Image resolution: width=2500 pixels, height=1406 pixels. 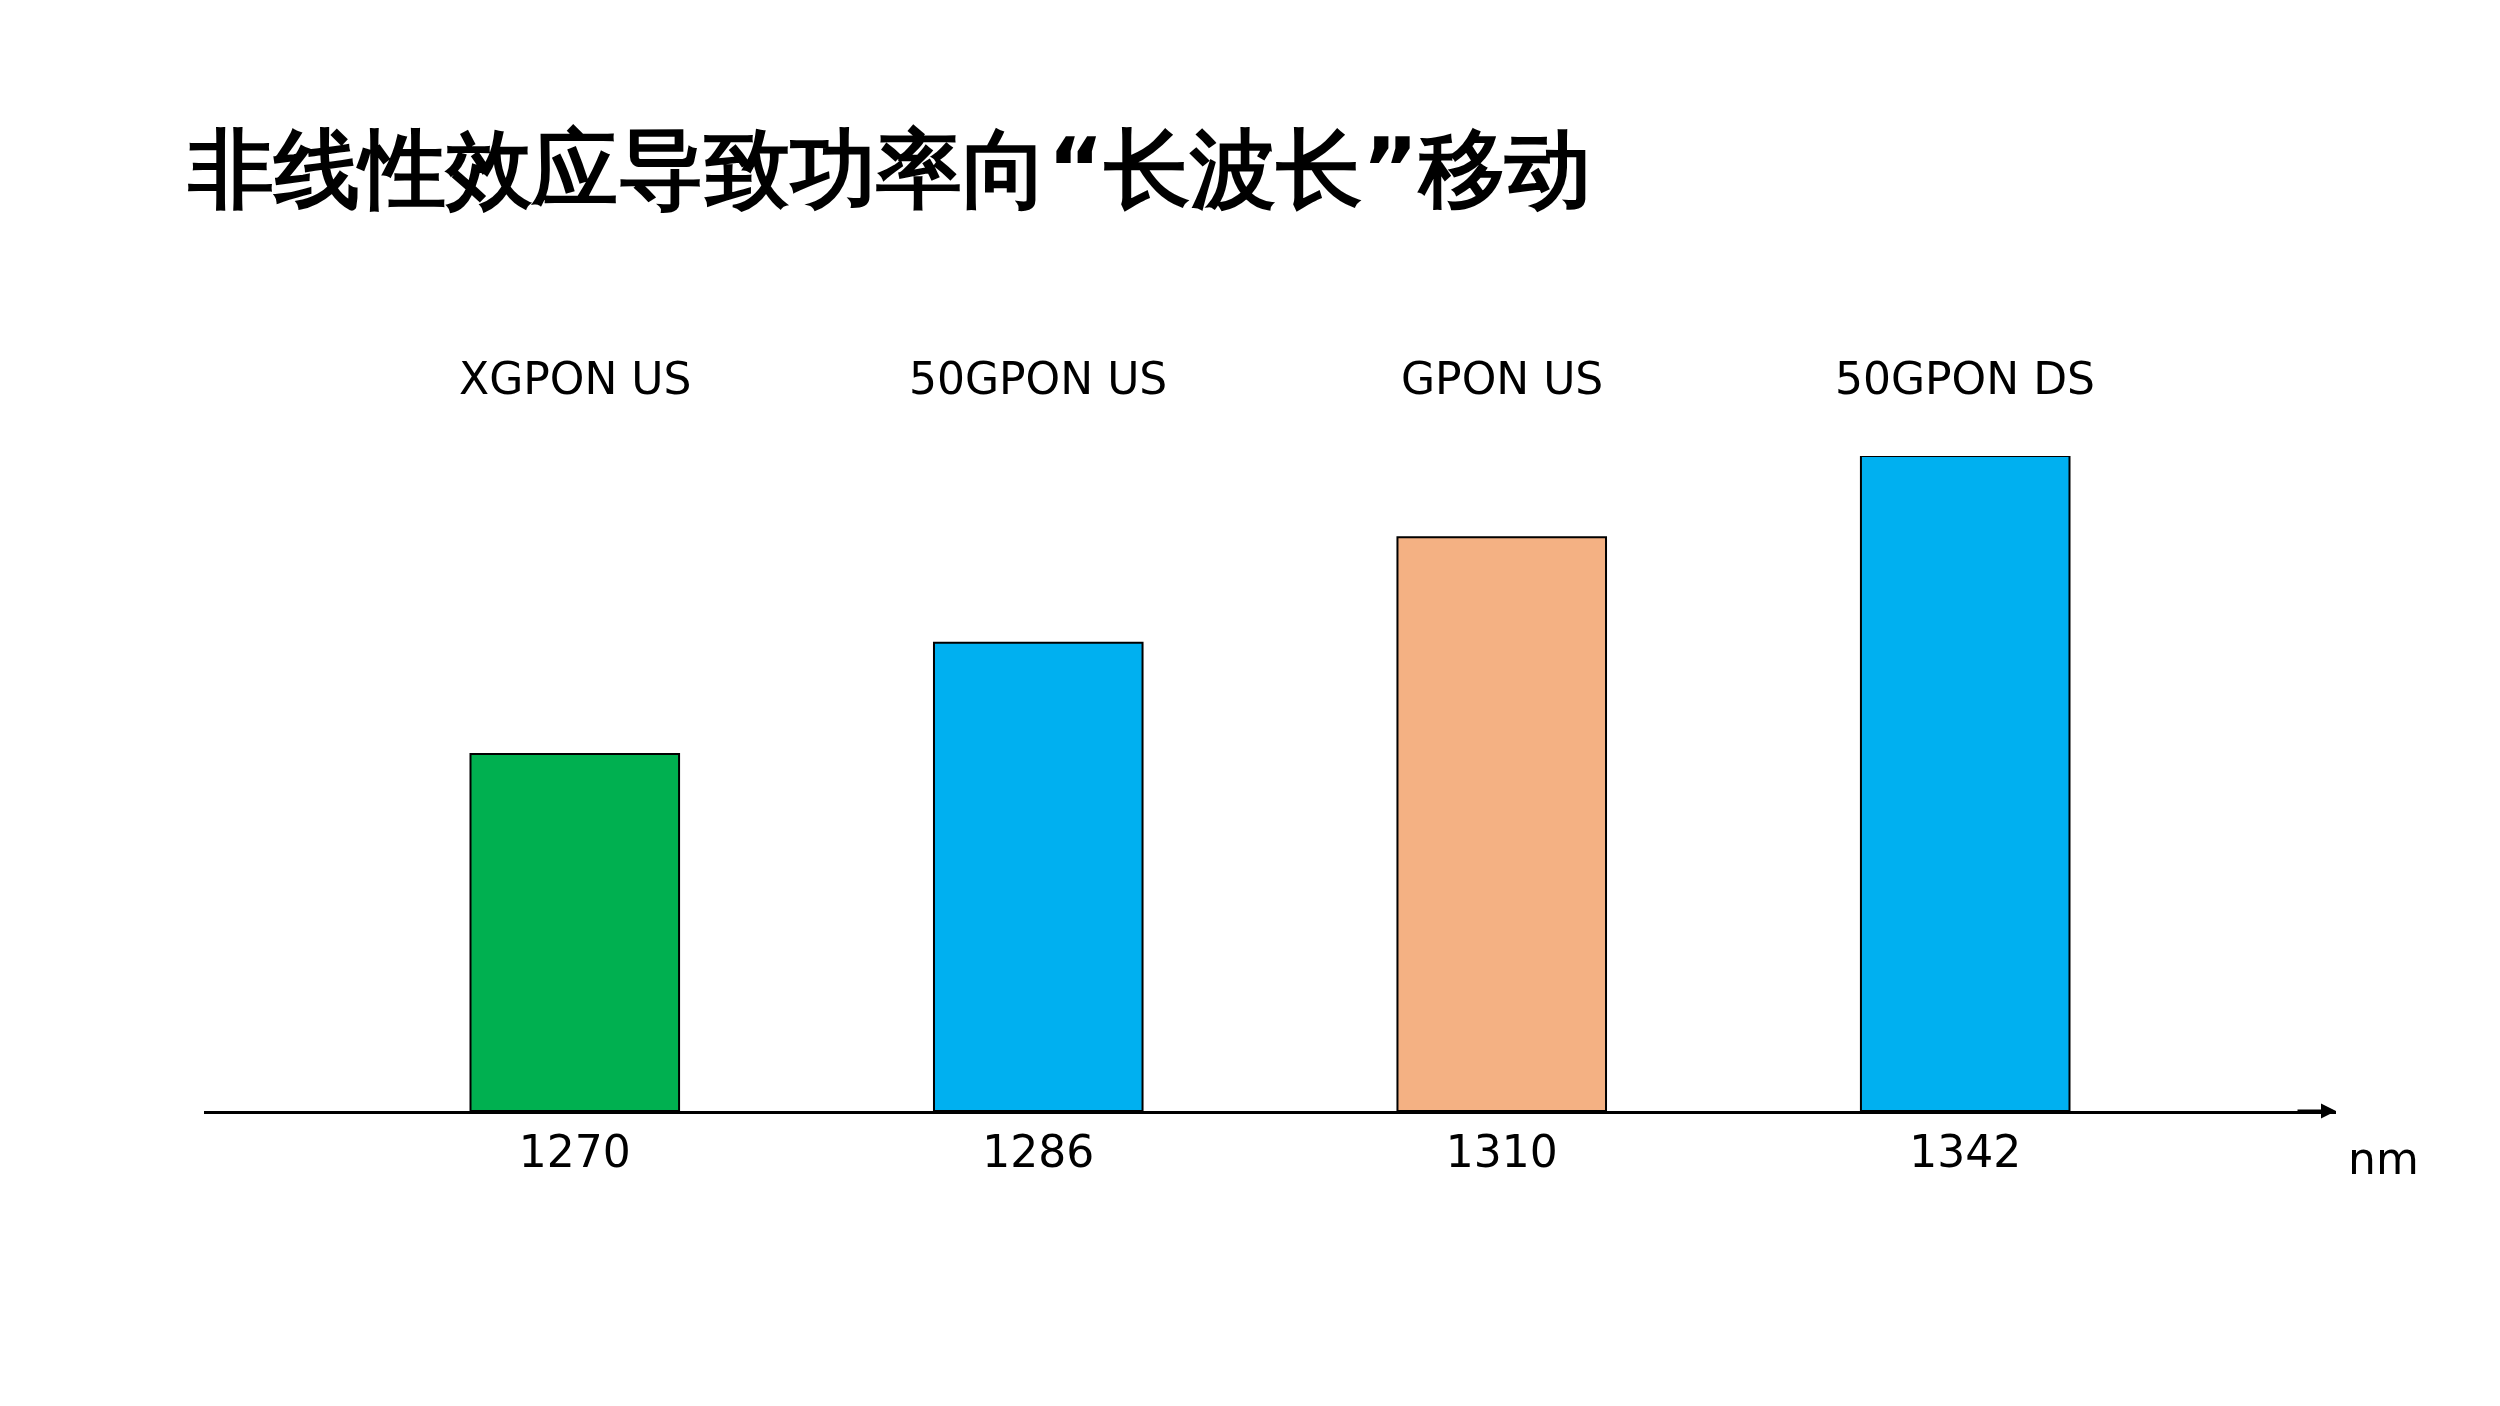 What do you see at coordinates (1502, 378) in the screenshot?
I see `text: GPON US` at bounding box center [1502, 378].